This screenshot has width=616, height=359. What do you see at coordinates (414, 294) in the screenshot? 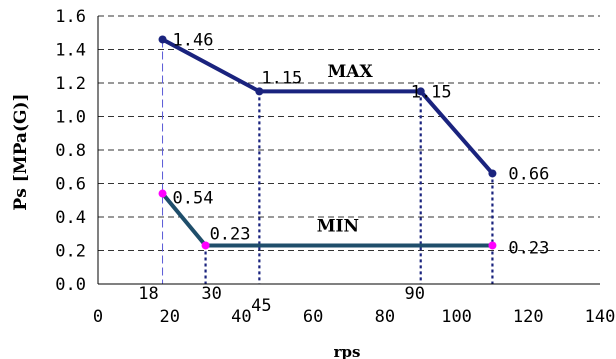
I see `reference-x-label: 90` at bounding box center [414, 294].